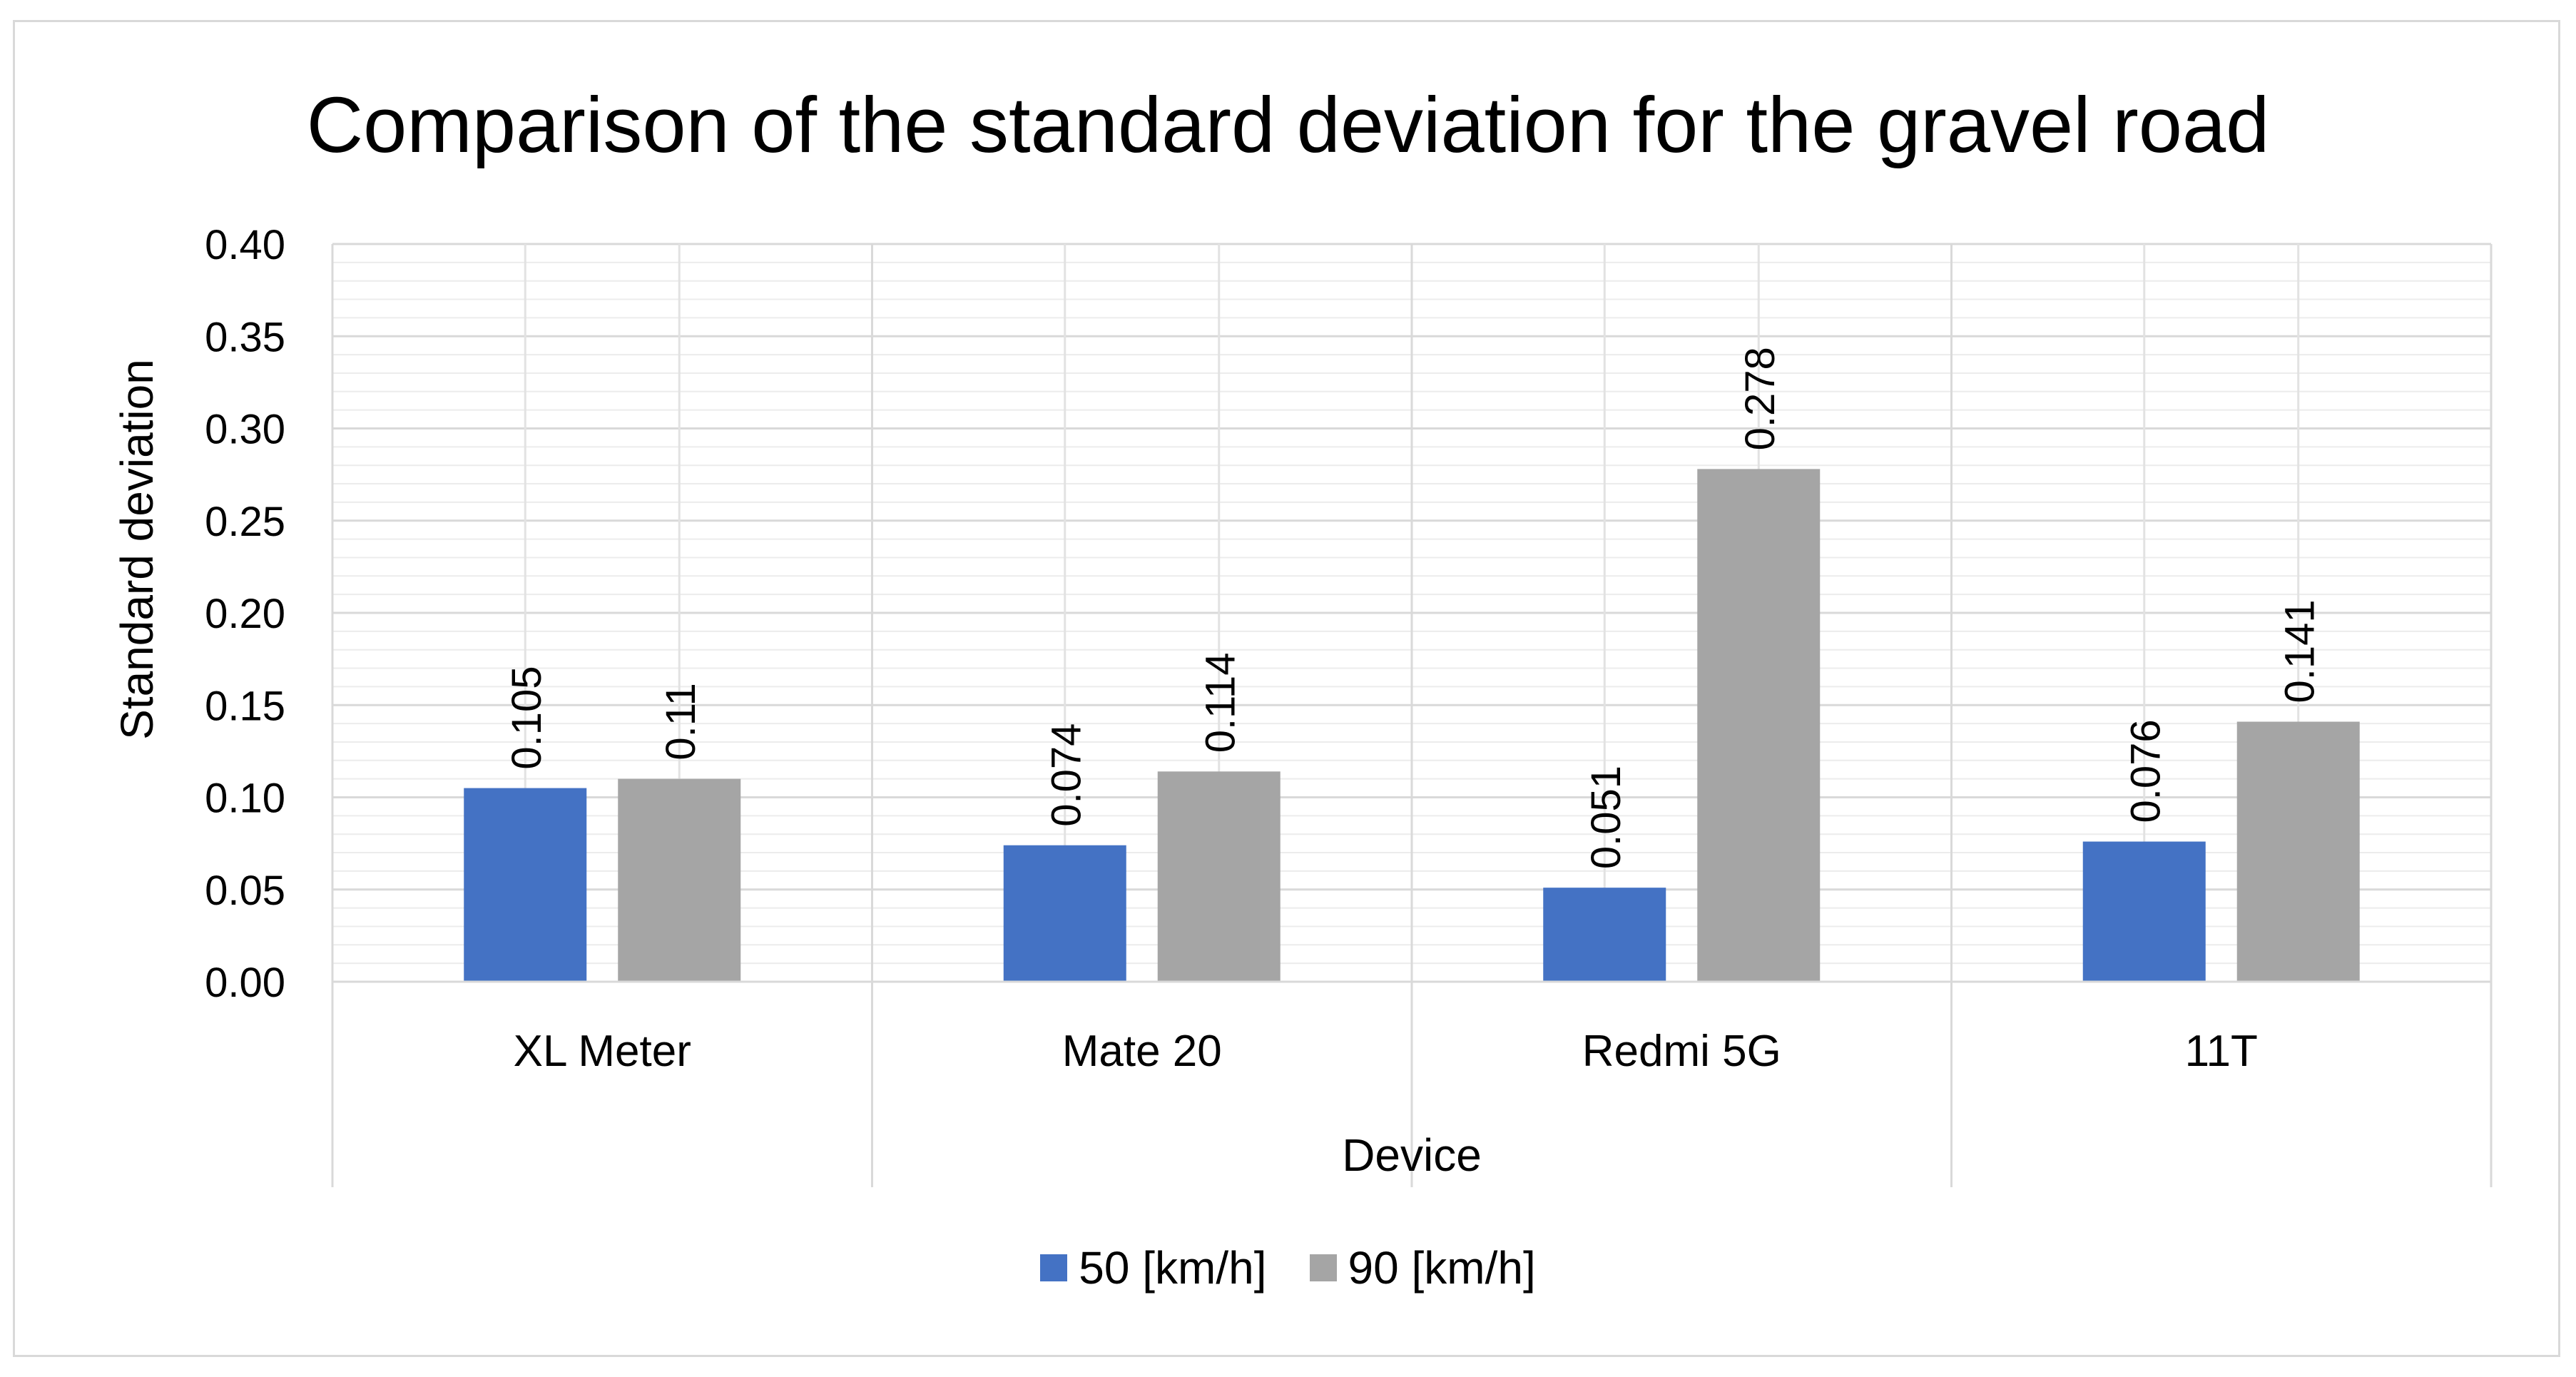 The height and width of the screenshot is (1377, 2576). Describe the element at coordinates (245, 983) in the screenshot. I see `y-tick-label: 0.00` at that location.